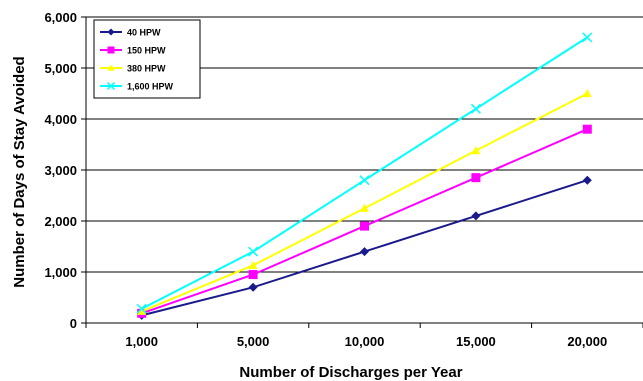  Describe the element at coordinates (19, 171) in the screenshot. I see `y-axis-title: Number of Days of Stay Avoided` at that location.